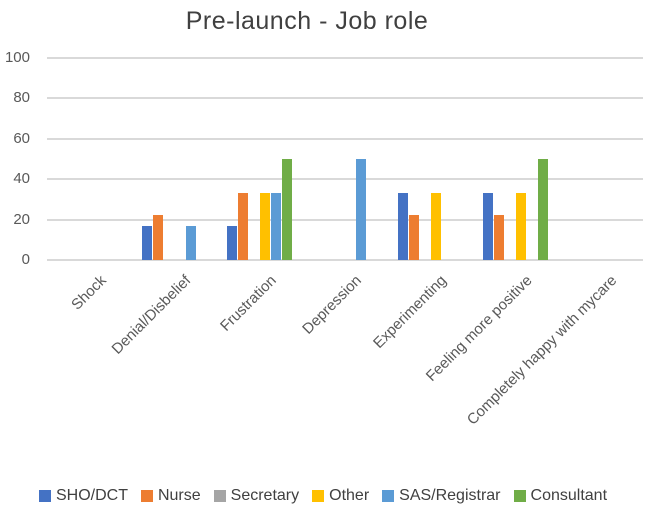 The image size is (646, 515). I want to click on y-tick-label-60: 60, so click(21, 138).